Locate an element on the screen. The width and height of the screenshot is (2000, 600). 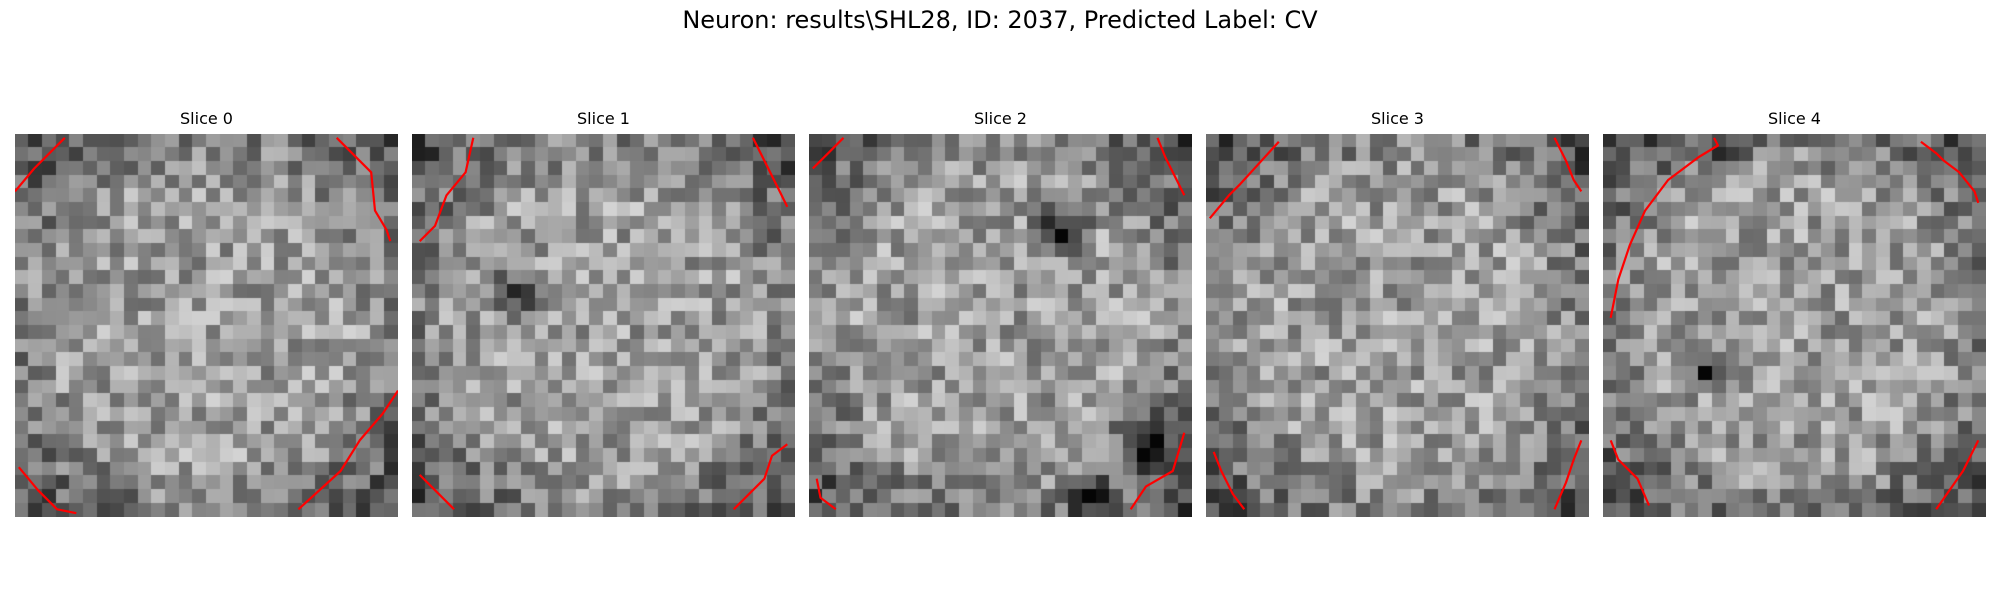
slice-panel-4: Slice 4 is located at coordinates (1794, 312).